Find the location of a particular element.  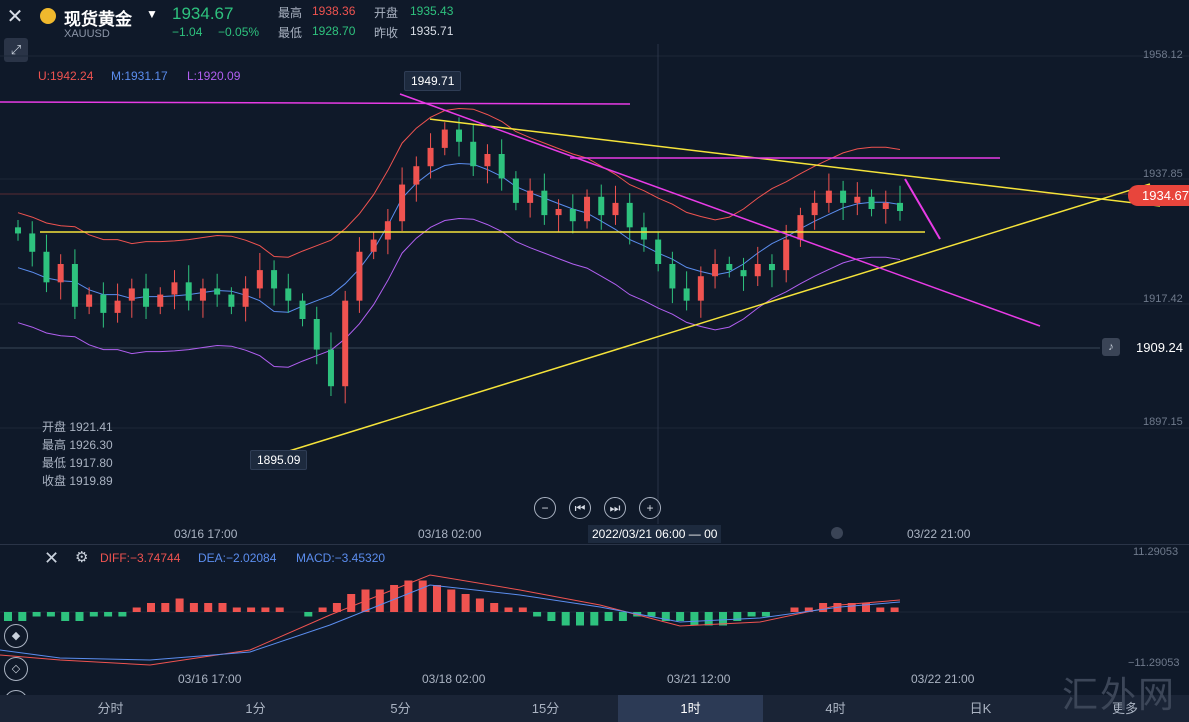

magenta-horizontal-top is located at coordinates (315, 103).